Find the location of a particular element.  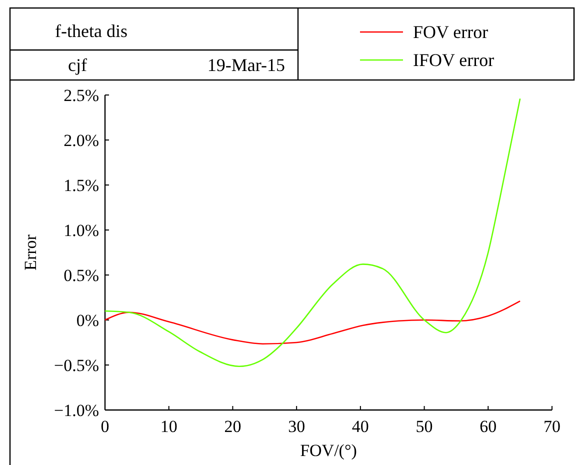

x-tick-label: 60 is located at coordinates (488, 426).